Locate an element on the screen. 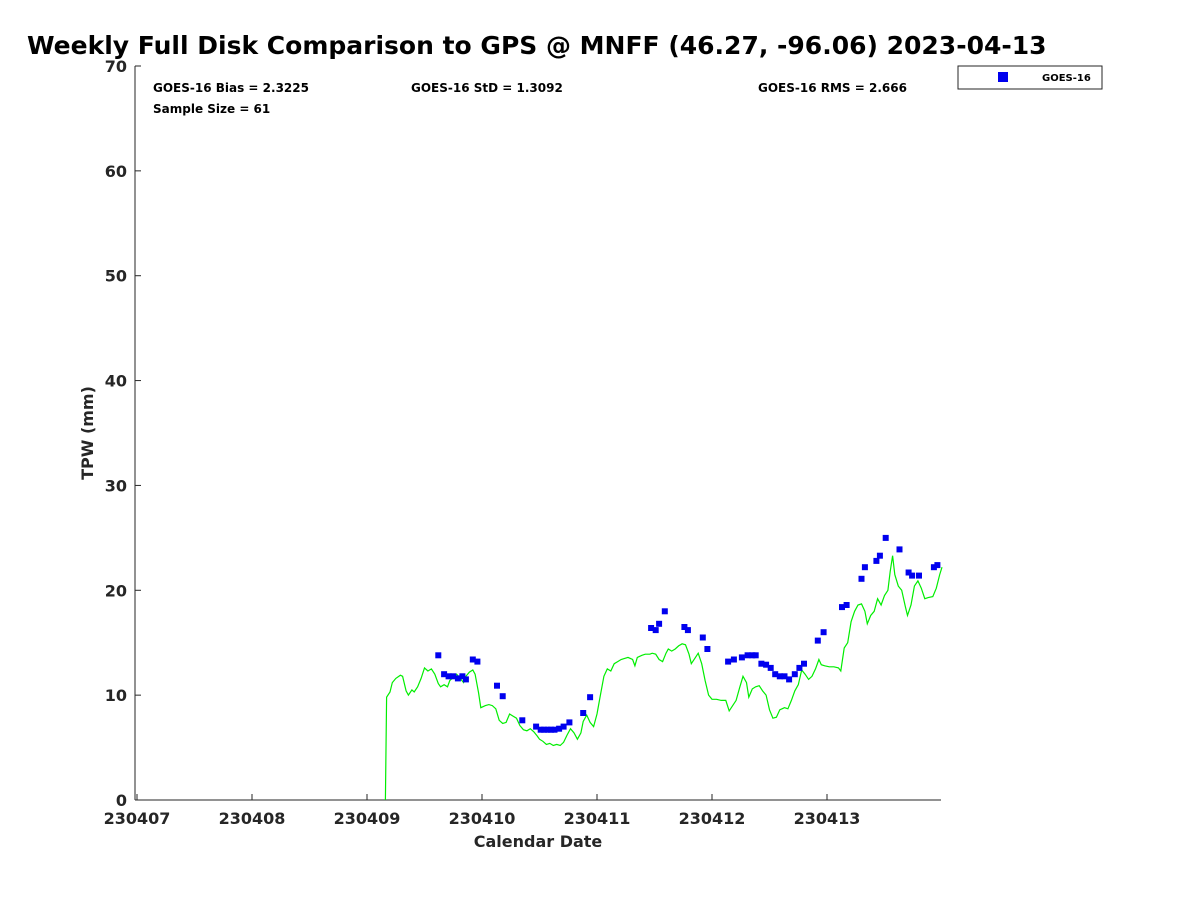  legend-box is located at coordinates (1030, 77).